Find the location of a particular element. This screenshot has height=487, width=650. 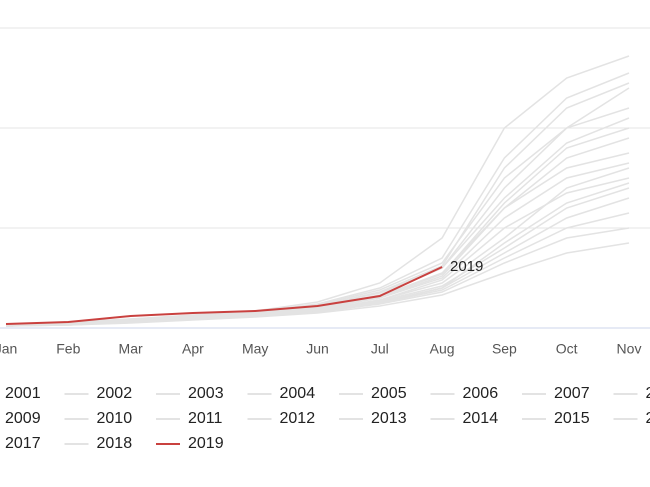

legend-label: 2013 is located at coordinates (389, 418).